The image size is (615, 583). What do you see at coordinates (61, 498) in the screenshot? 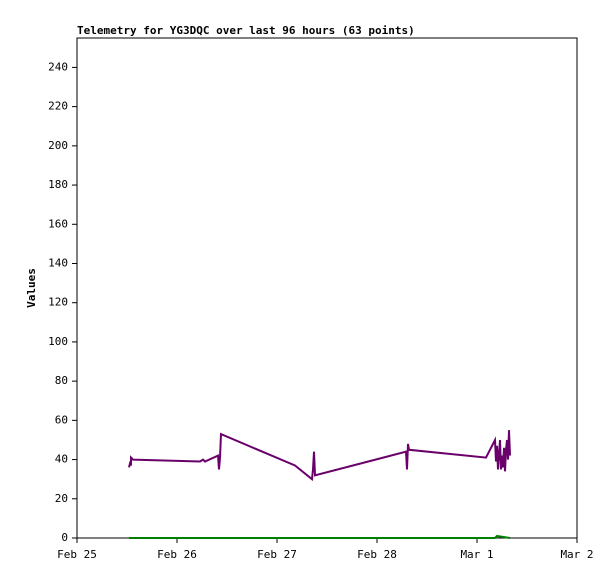
I see `y-tick-label: 20` at bounding box center [61, 498].